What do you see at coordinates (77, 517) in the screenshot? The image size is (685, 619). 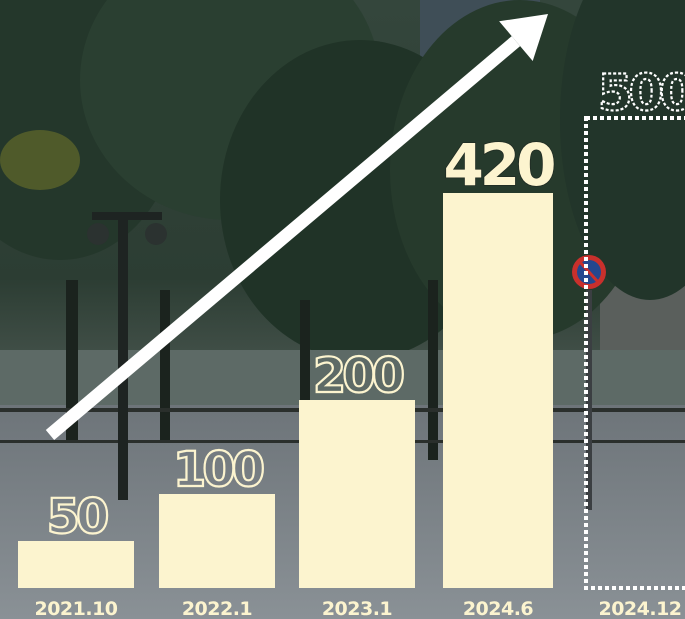 I see `value-label-2021.10: 50` at bounding box center [77, 517].